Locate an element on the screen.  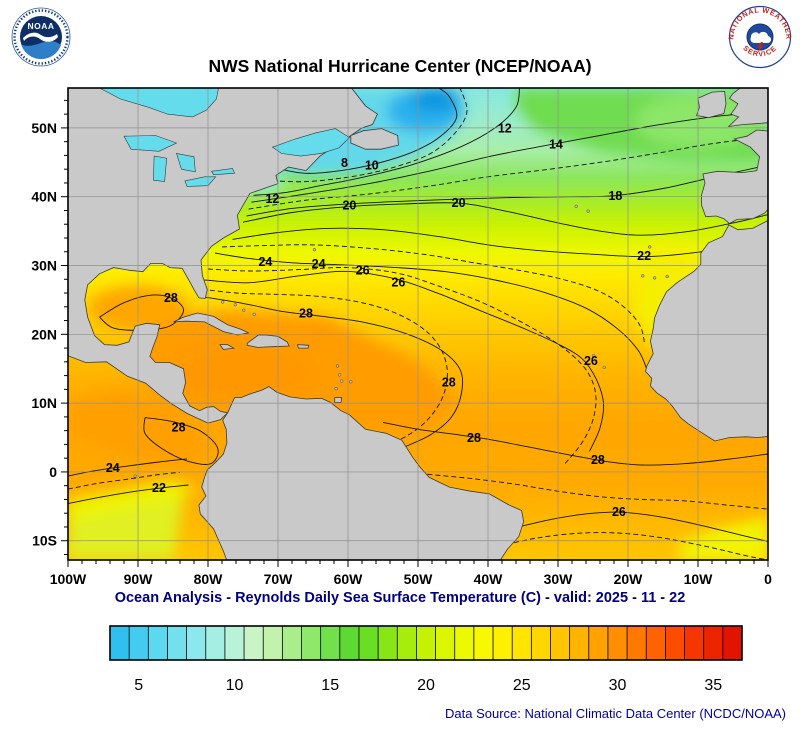
isotherm-23c is located at coordinates (124, 480).